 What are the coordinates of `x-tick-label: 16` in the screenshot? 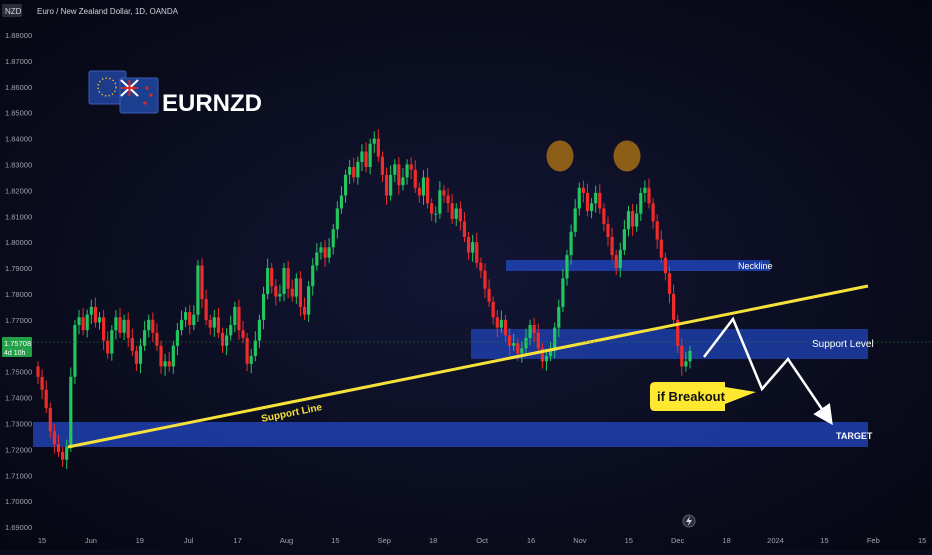 It's located at (531, 540).